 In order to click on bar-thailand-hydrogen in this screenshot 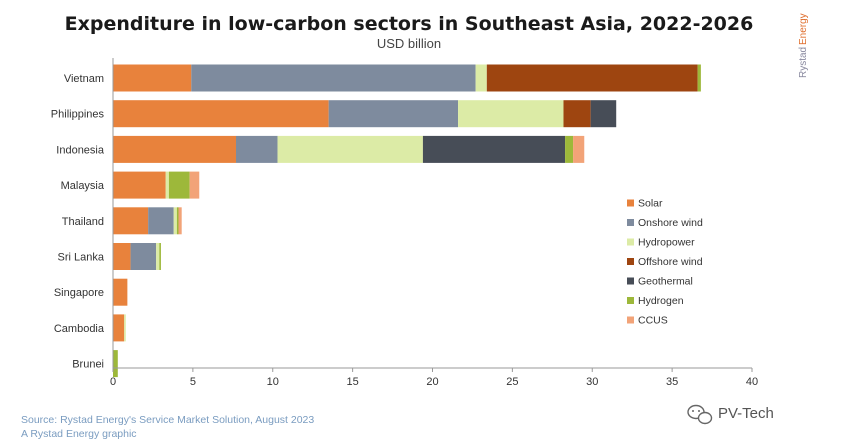, I will do `click(177, 221)`.